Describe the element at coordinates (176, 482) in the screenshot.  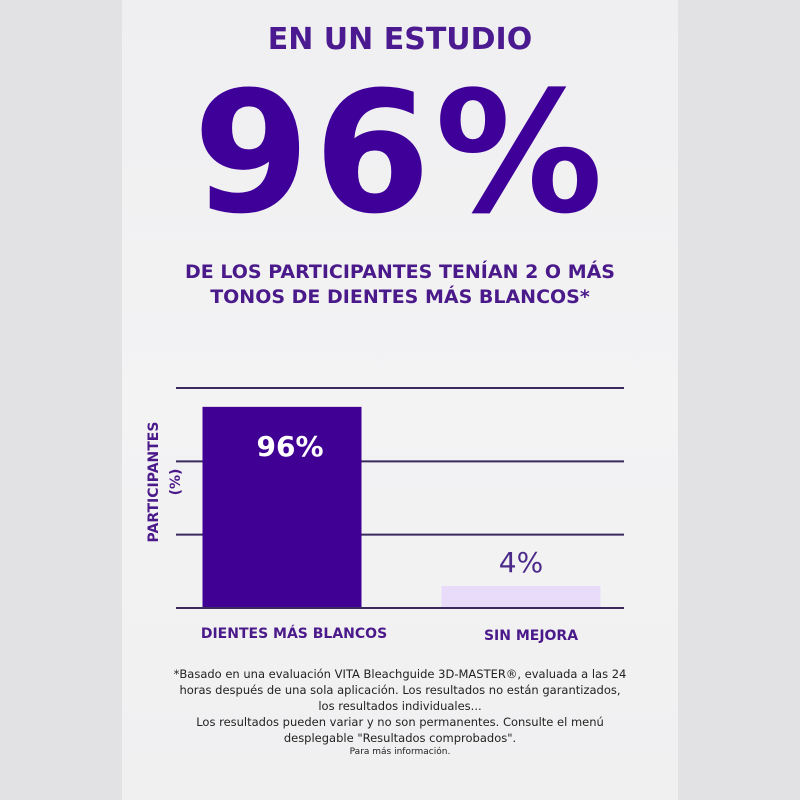
I see `y-axis-label-unit: (%)` at that location.